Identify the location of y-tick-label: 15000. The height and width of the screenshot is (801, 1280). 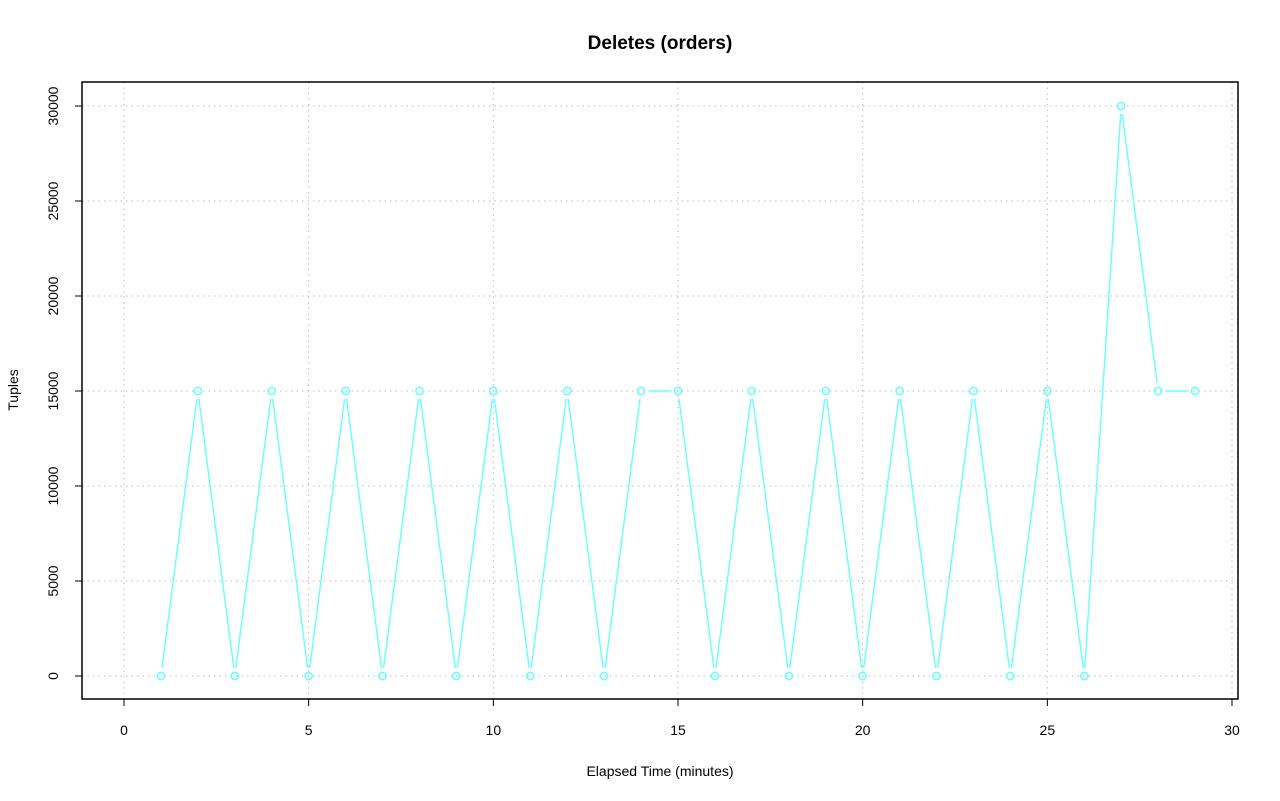
(53, 390).